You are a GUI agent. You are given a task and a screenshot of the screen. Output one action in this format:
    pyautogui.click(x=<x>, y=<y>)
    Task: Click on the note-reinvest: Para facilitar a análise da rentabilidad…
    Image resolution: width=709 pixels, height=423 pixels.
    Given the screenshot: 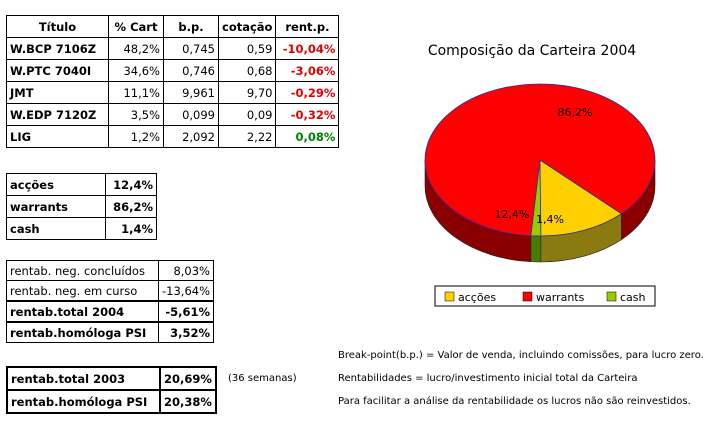 What is the action you would take?
    pyautogui.click(x=514, y=401)
    